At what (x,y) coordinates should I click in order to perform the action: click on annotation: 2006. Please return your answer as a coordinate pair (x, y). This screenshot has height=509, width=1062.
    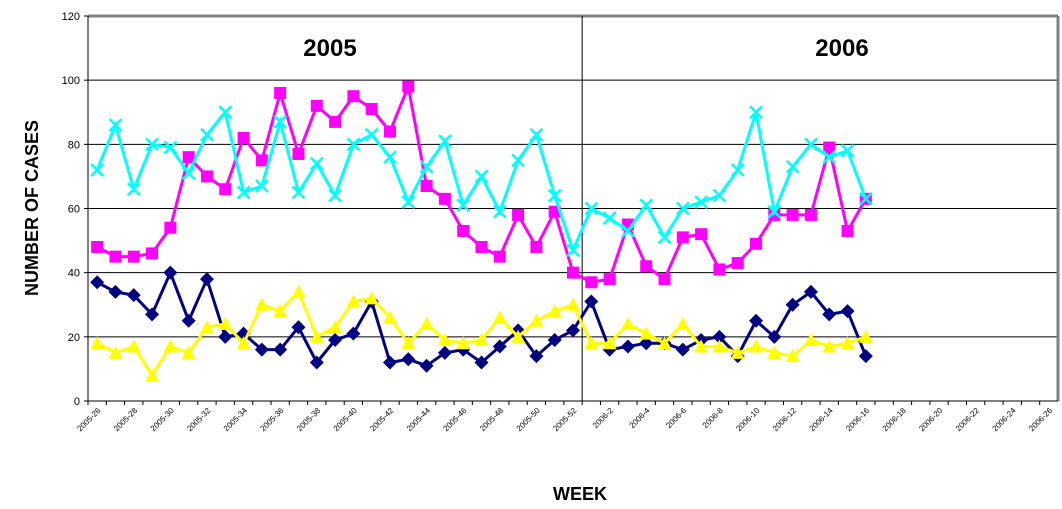
    Looking at the image, I should click on (841, 48).